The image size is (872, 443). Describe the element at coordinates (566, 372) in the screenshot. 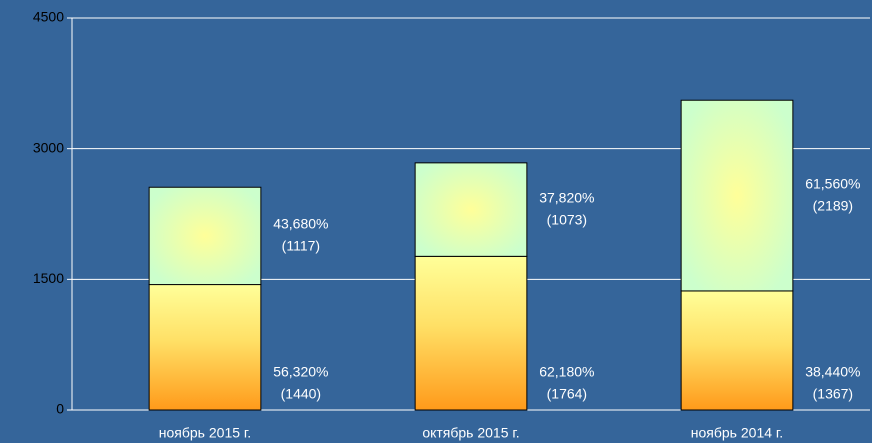

I see `percent-label: 62,180%` at that location.